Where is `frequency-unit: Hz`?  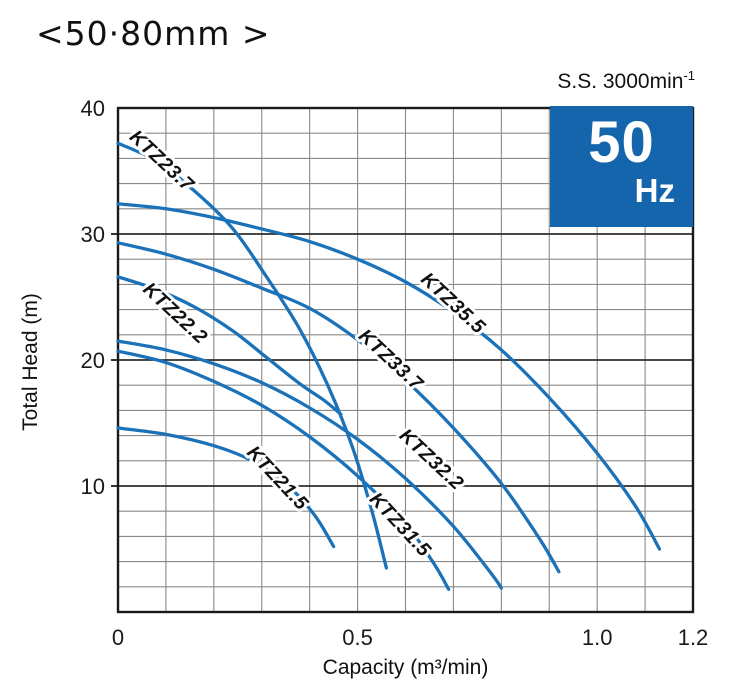
frequency-unit: Hz is located at coordinates (654, 190).